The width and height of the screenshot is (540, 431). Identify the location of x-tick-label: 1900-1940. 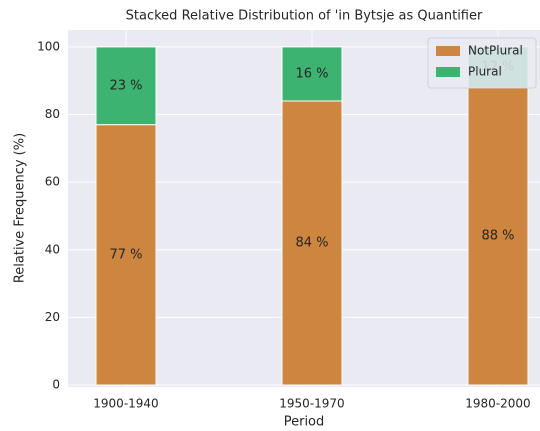
(125, 404).